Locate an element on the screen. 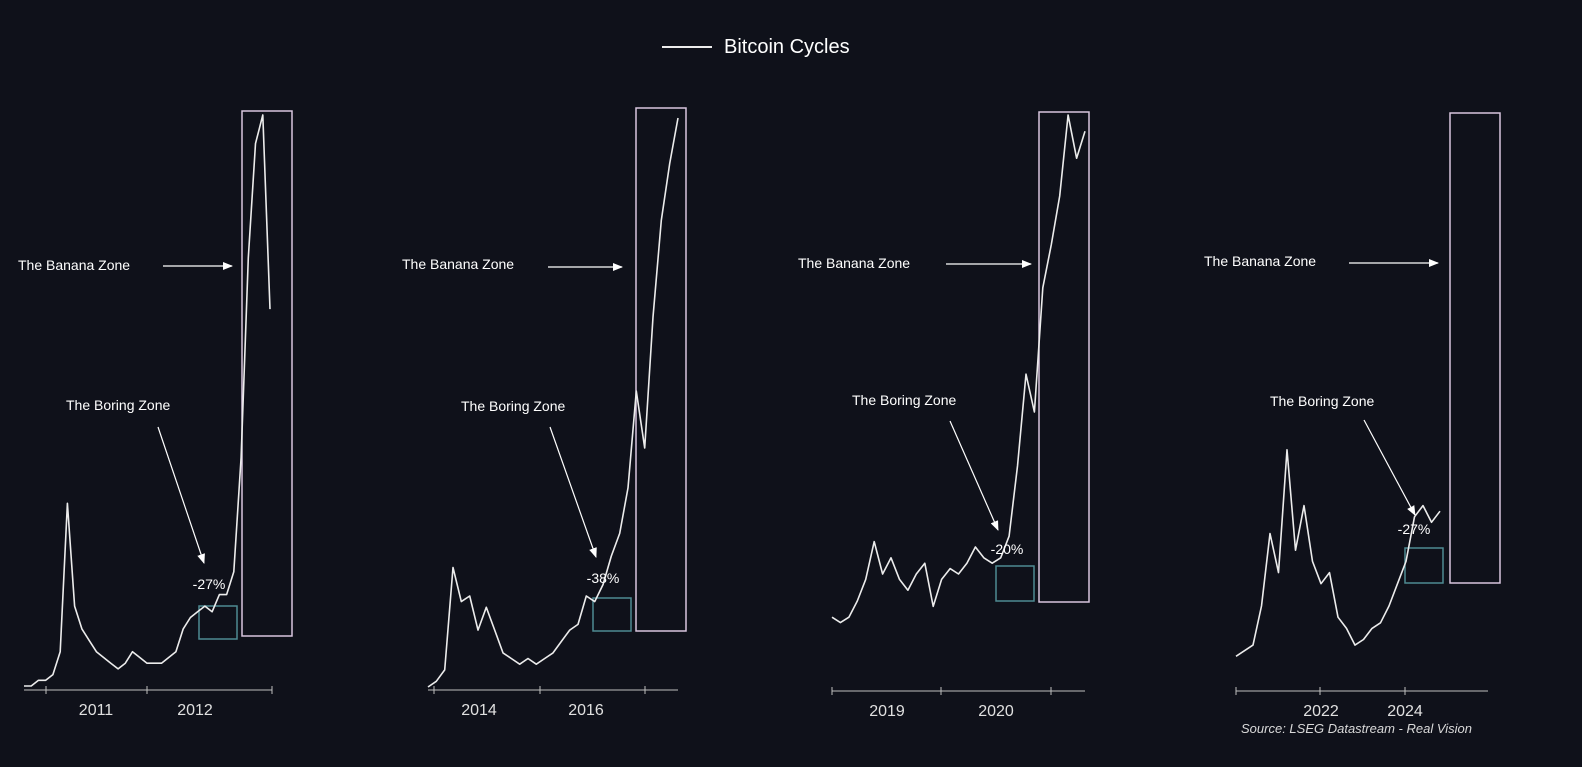 This screenshot has width=1582, height=767. x-tick-label: 2014 is located at coordinates (479, 710).